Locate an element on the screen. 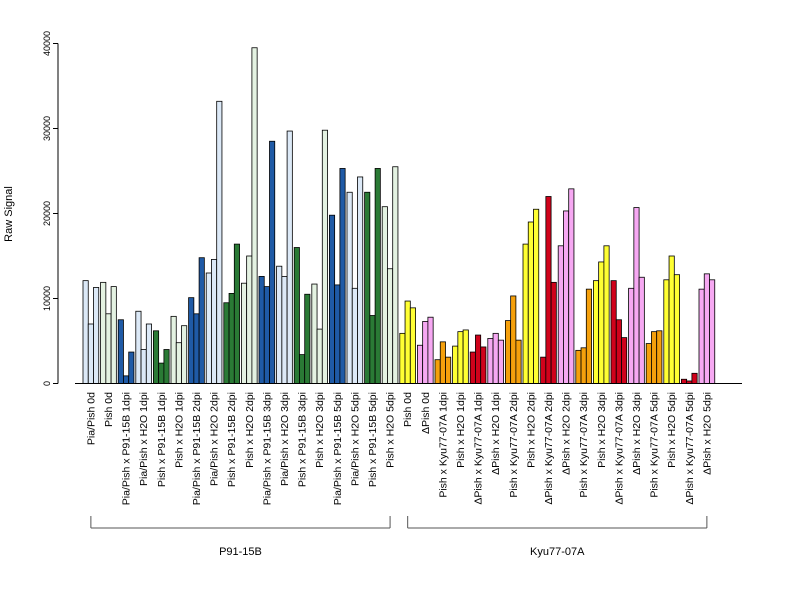 The height and width of the screenshot is (600, 800). category-label: Pish 0d is located at coordinates (109, 409).